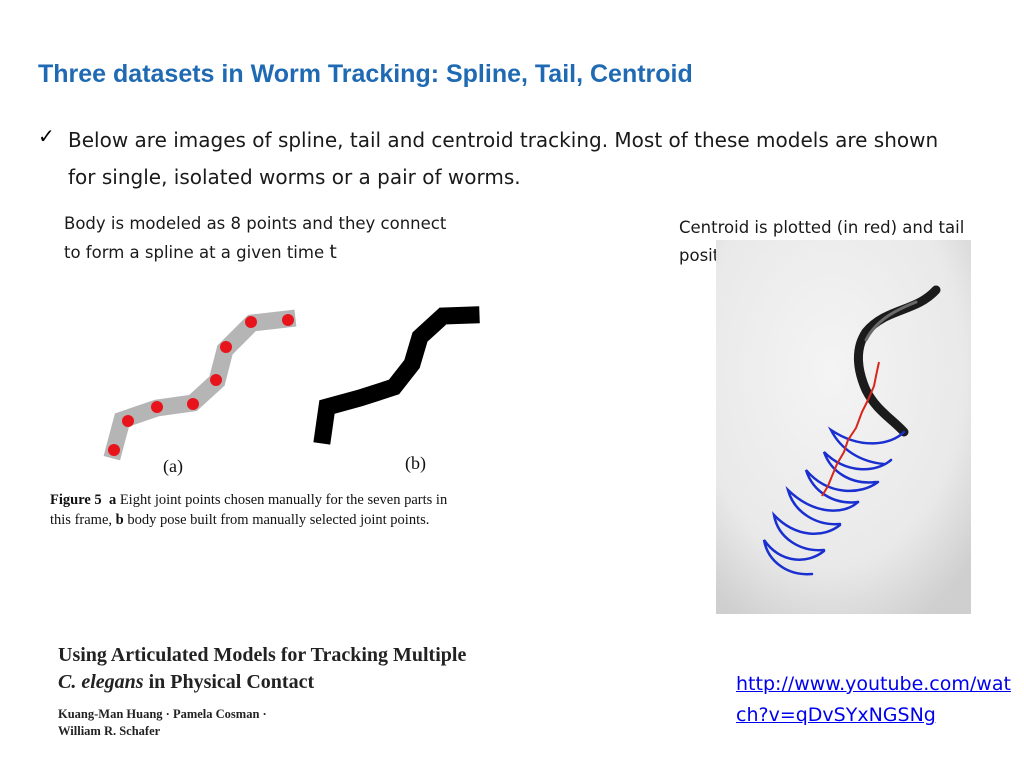 This screenshot has width=1024, height=768. What do you see at coordinates (101, 682) in the screenshot?
I see `paper-title-species: C. elegans` at bounding box center [101, 682].